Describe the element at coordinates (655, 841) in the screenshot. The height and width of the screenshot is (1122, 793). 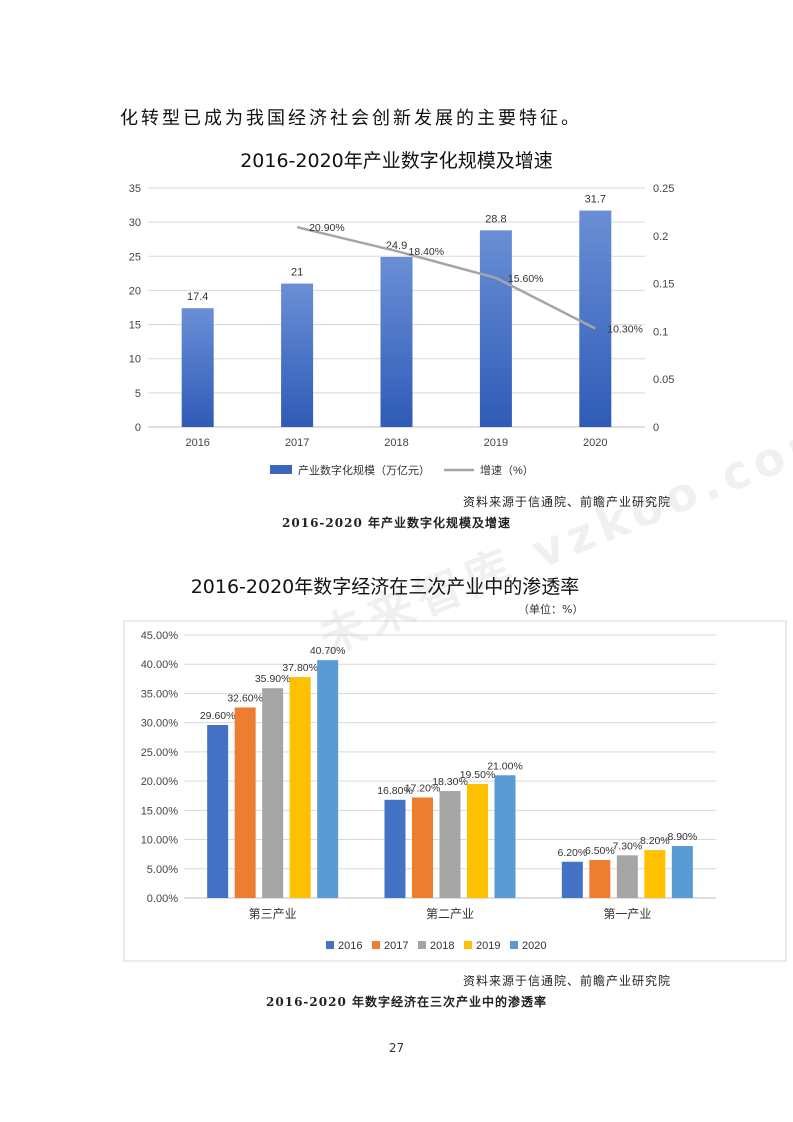
I see `bar-data-label: 8.20%` at that location.